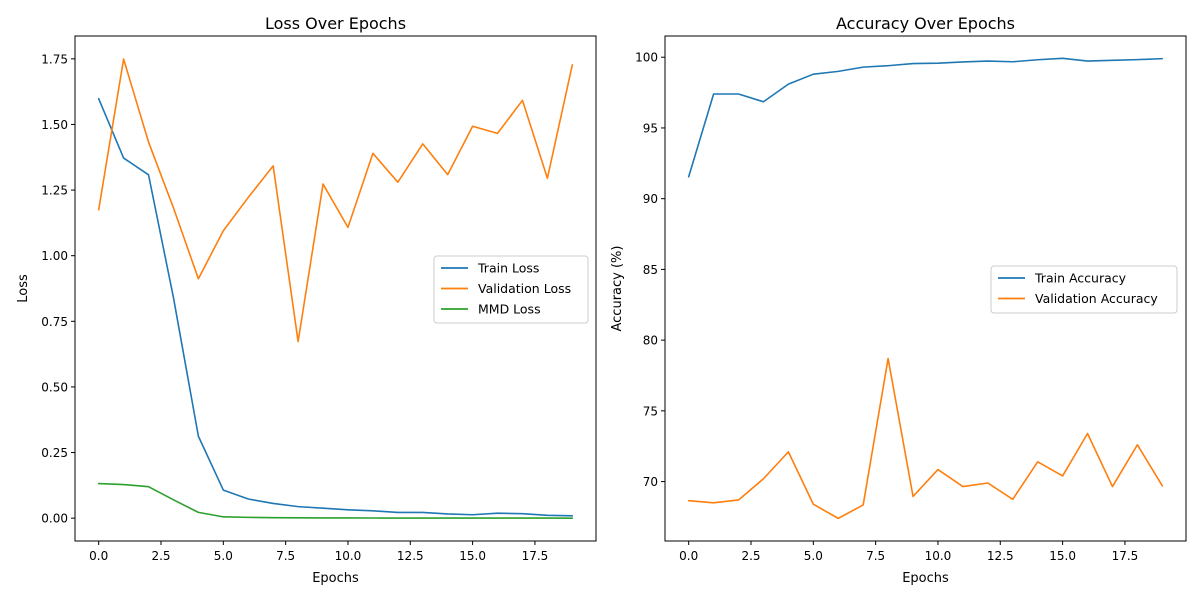  What do you see at coordinates (650, 270) in the screenshot?
I see `y-tick-label: 85` at bounding box center [650, 270].